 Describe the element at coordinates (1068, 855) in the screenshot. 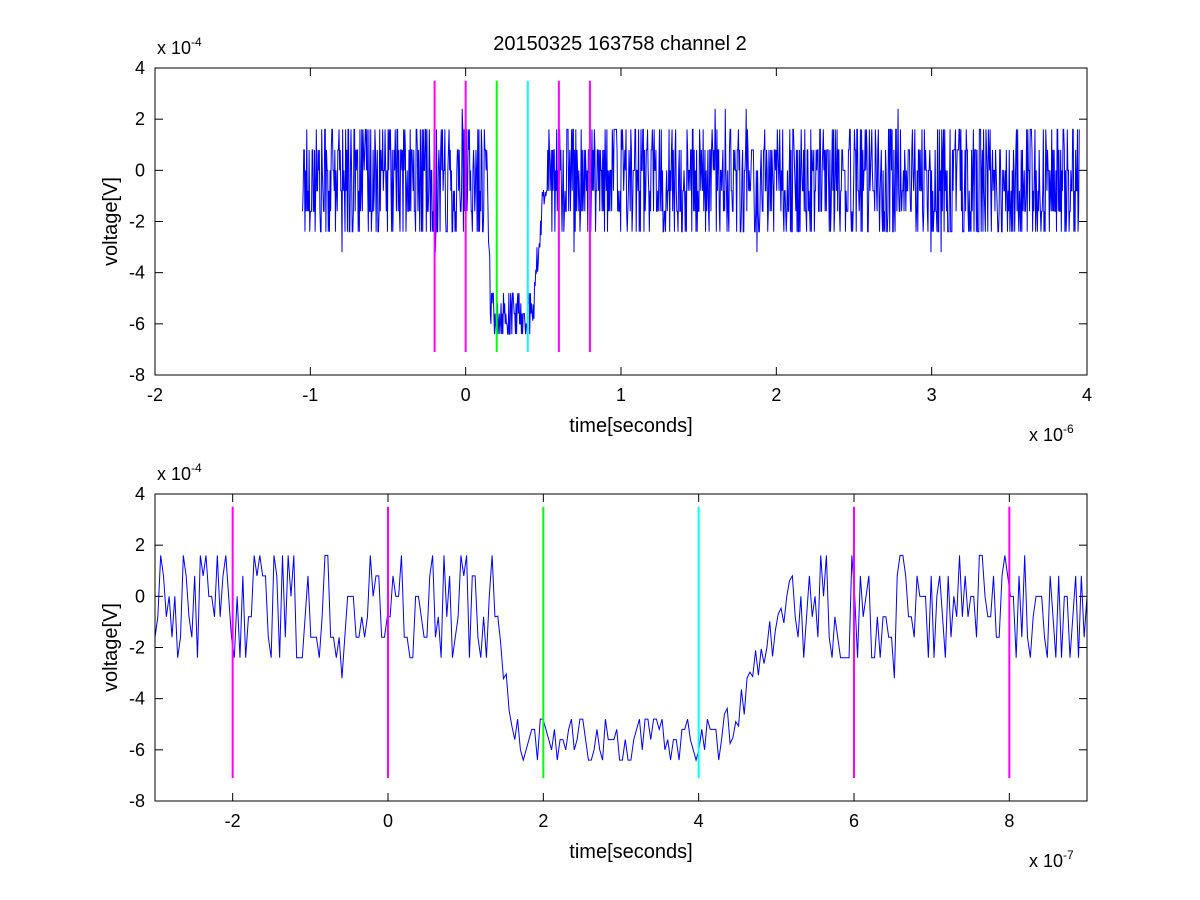

I see `x-scale-exponent: -7` at that location.